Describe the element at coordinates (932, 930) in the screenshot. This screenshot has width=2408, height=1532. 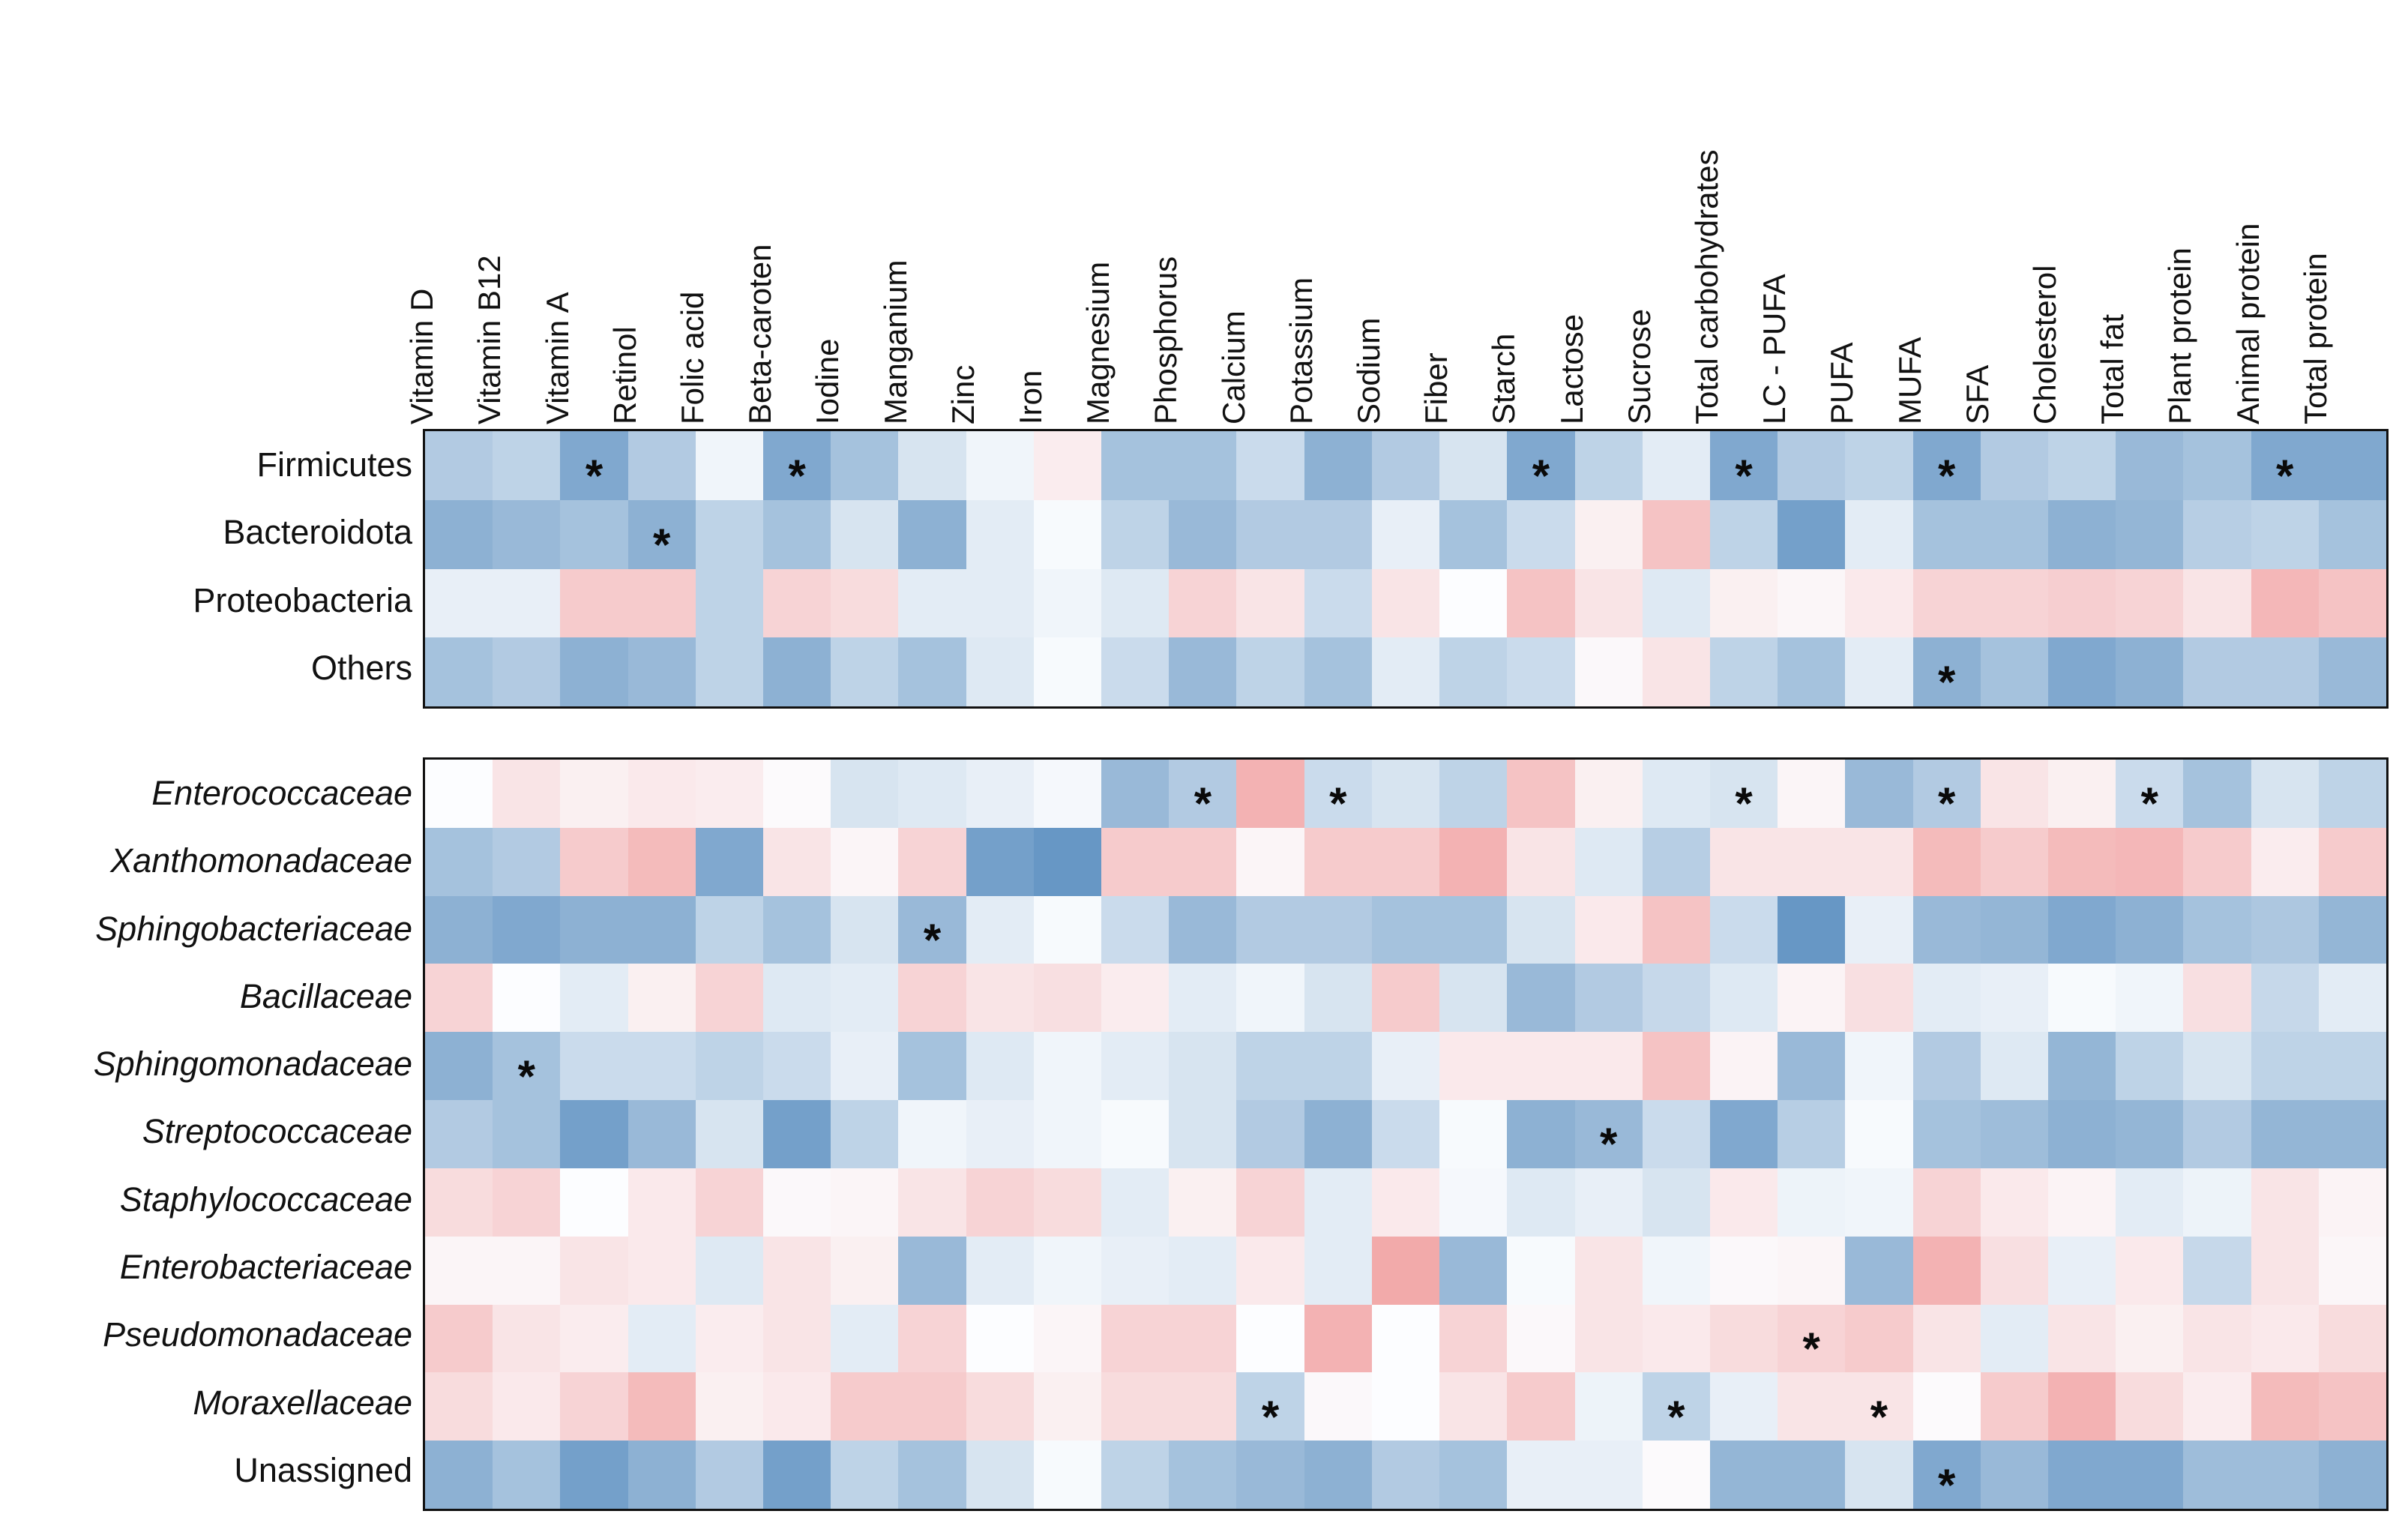
I see `heatmap-cell: *` at that location.